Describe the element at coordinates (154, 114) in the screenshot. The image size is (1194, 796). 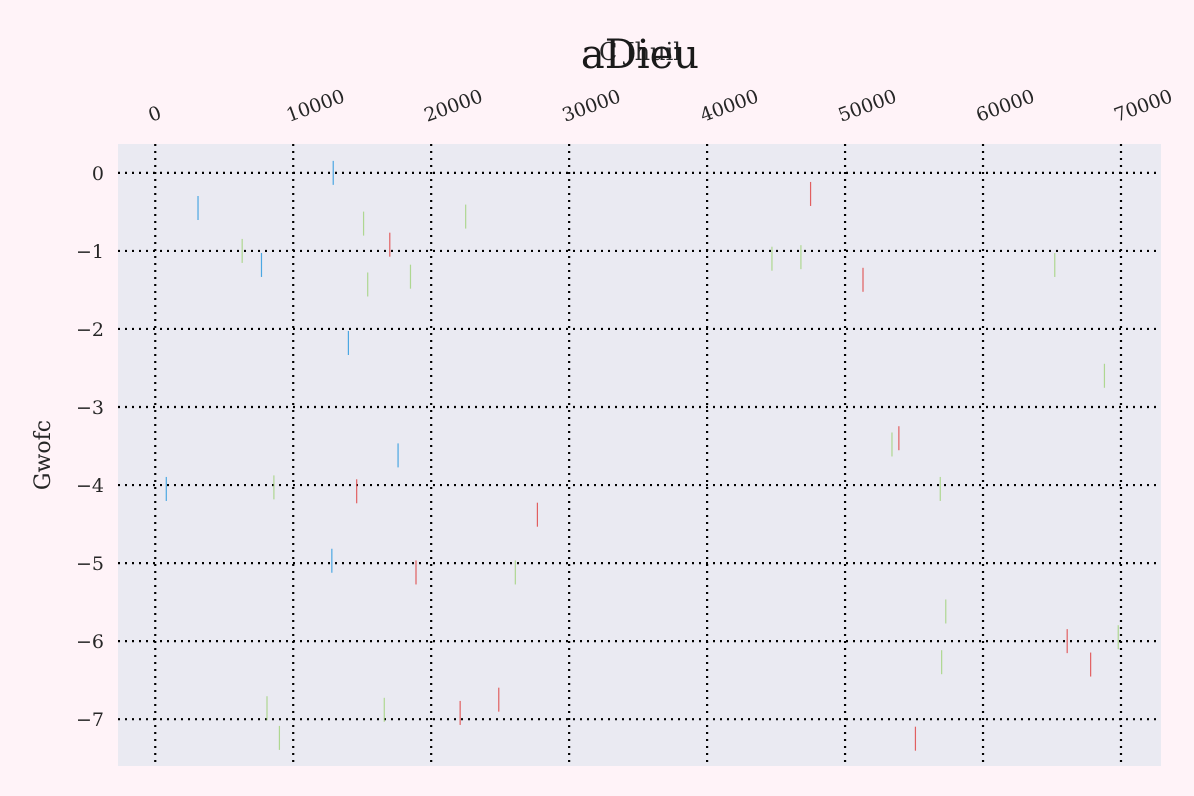
I see `x-tick-label: 0` at that location.